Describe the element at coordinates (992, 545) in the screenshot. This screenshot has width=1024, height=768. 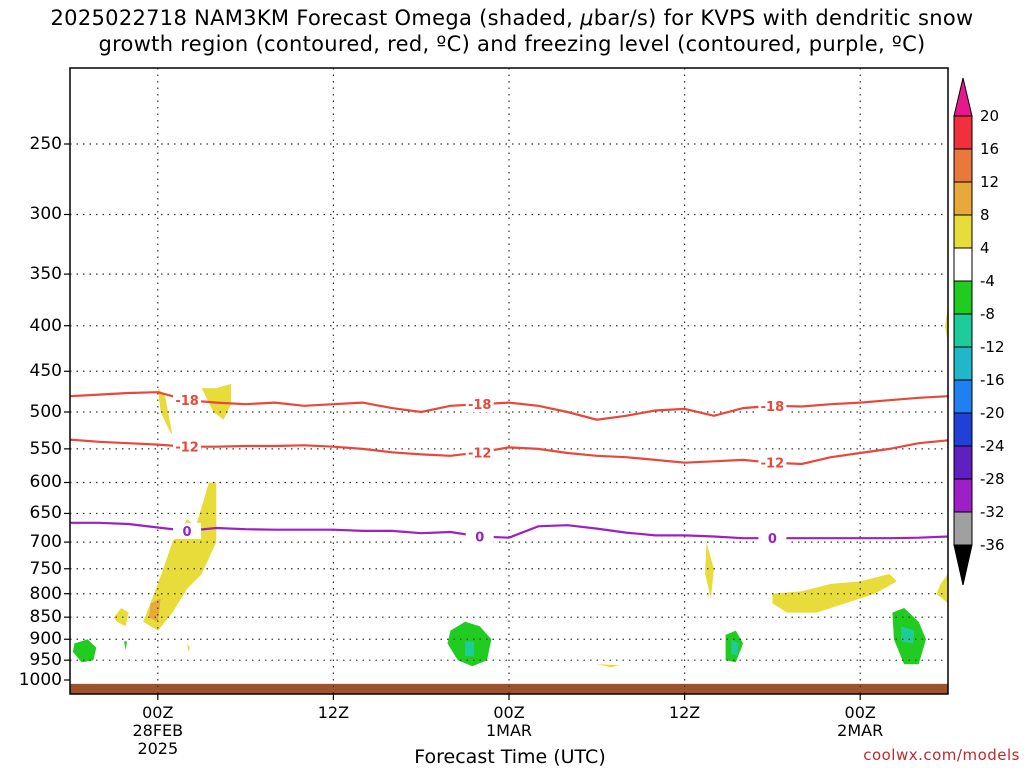
I see `colorbar-label-13: -36` at that location.